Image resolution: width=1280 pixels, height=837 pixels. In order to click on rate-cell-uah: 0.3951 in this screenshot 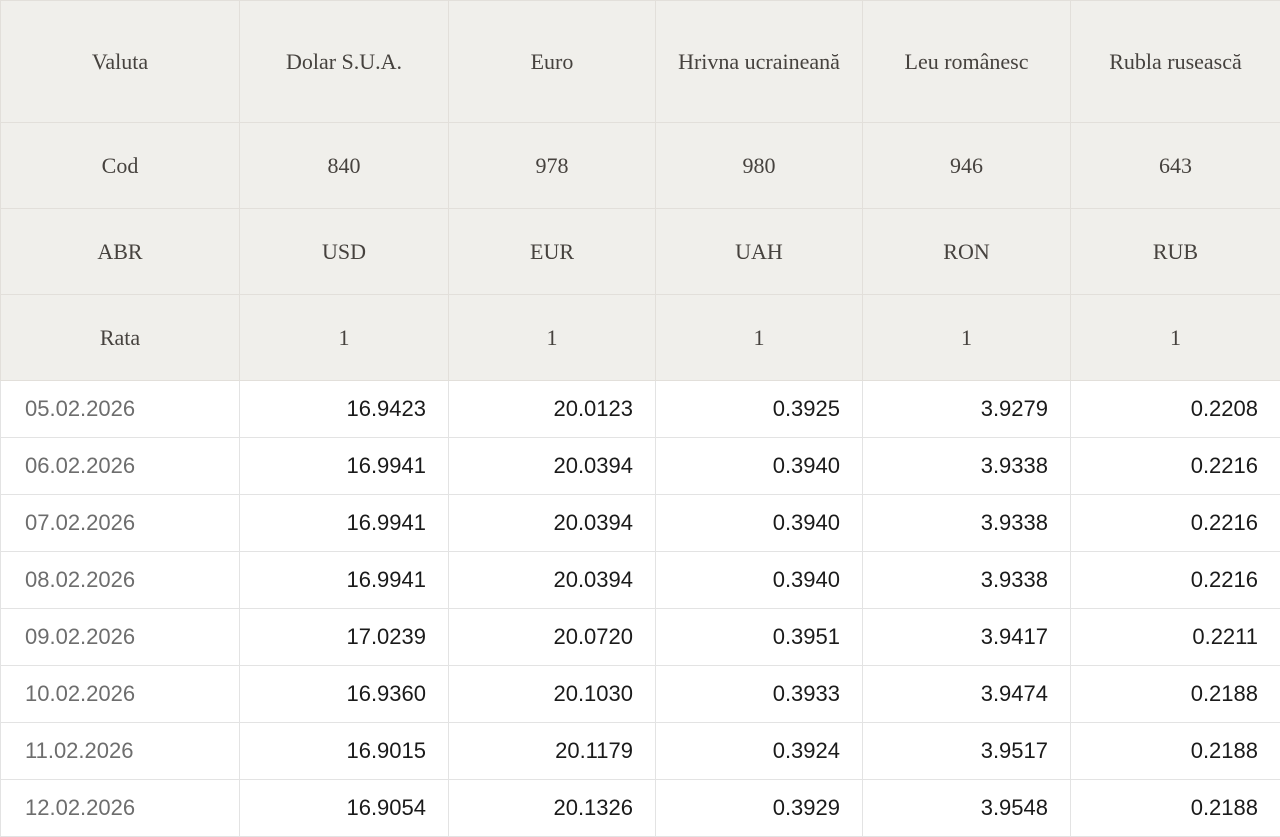, I will do `click(759, 637)`.